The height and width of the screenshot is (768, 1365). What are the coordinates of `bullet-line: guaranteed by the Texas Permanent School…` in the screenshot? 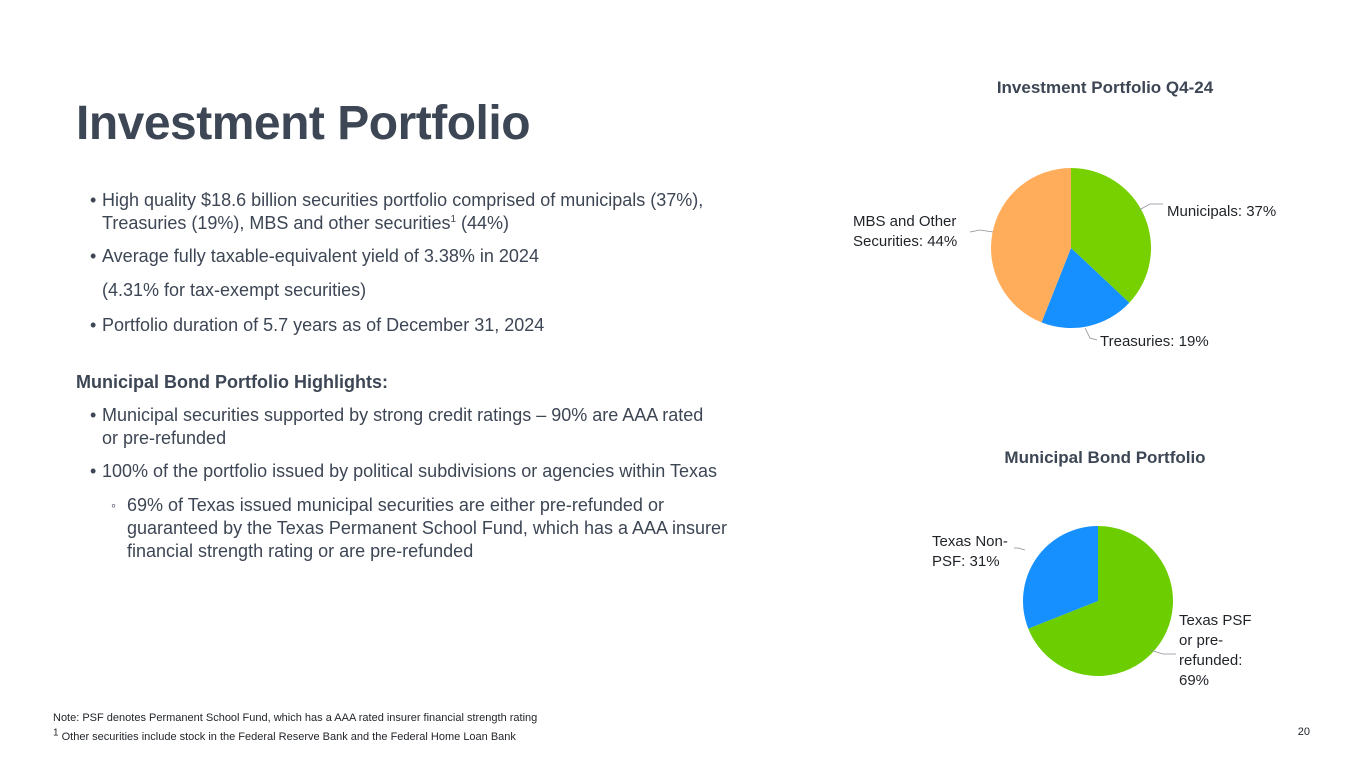 It's located at (427, 528).